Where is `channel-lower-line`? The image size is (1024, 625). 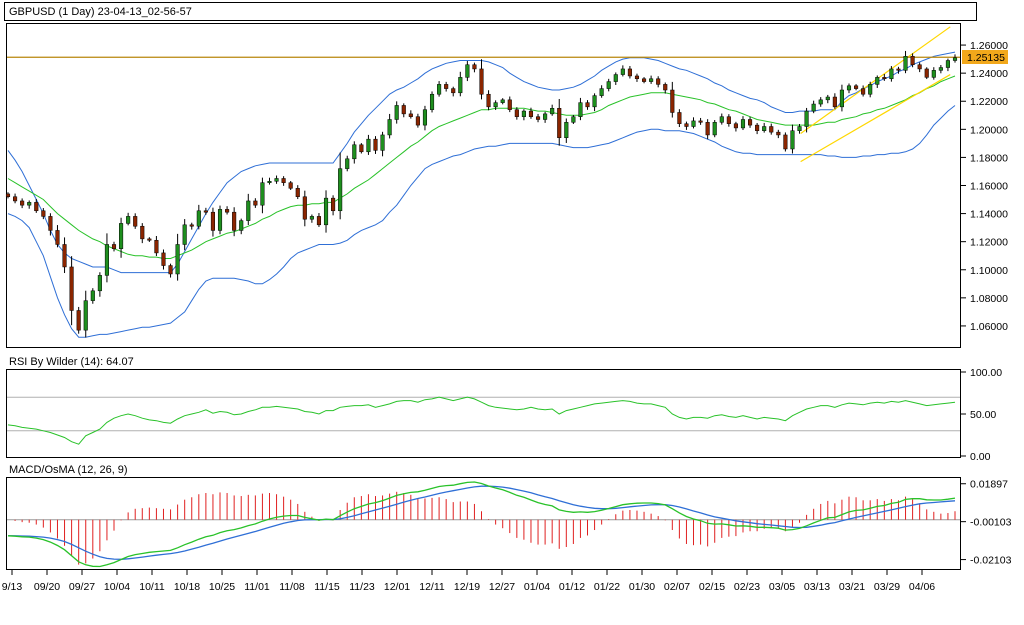
channel-lower-line is located at coordinates (875, 118).